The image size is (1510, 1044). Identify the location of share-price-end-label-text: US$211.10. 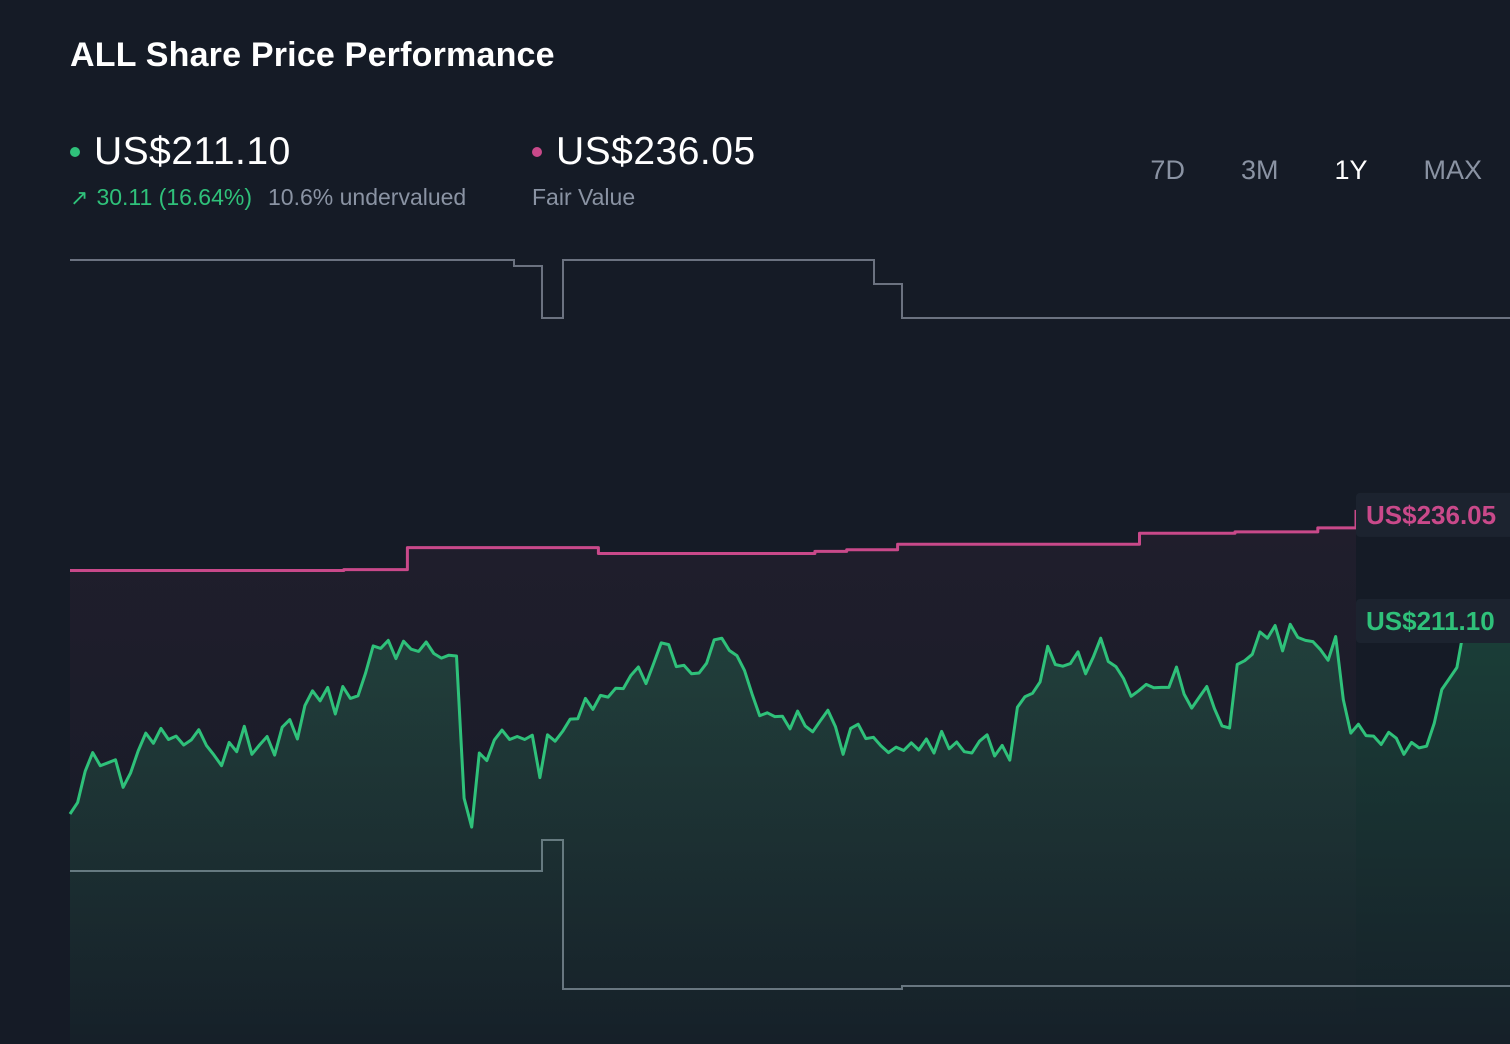
(1430, 621).